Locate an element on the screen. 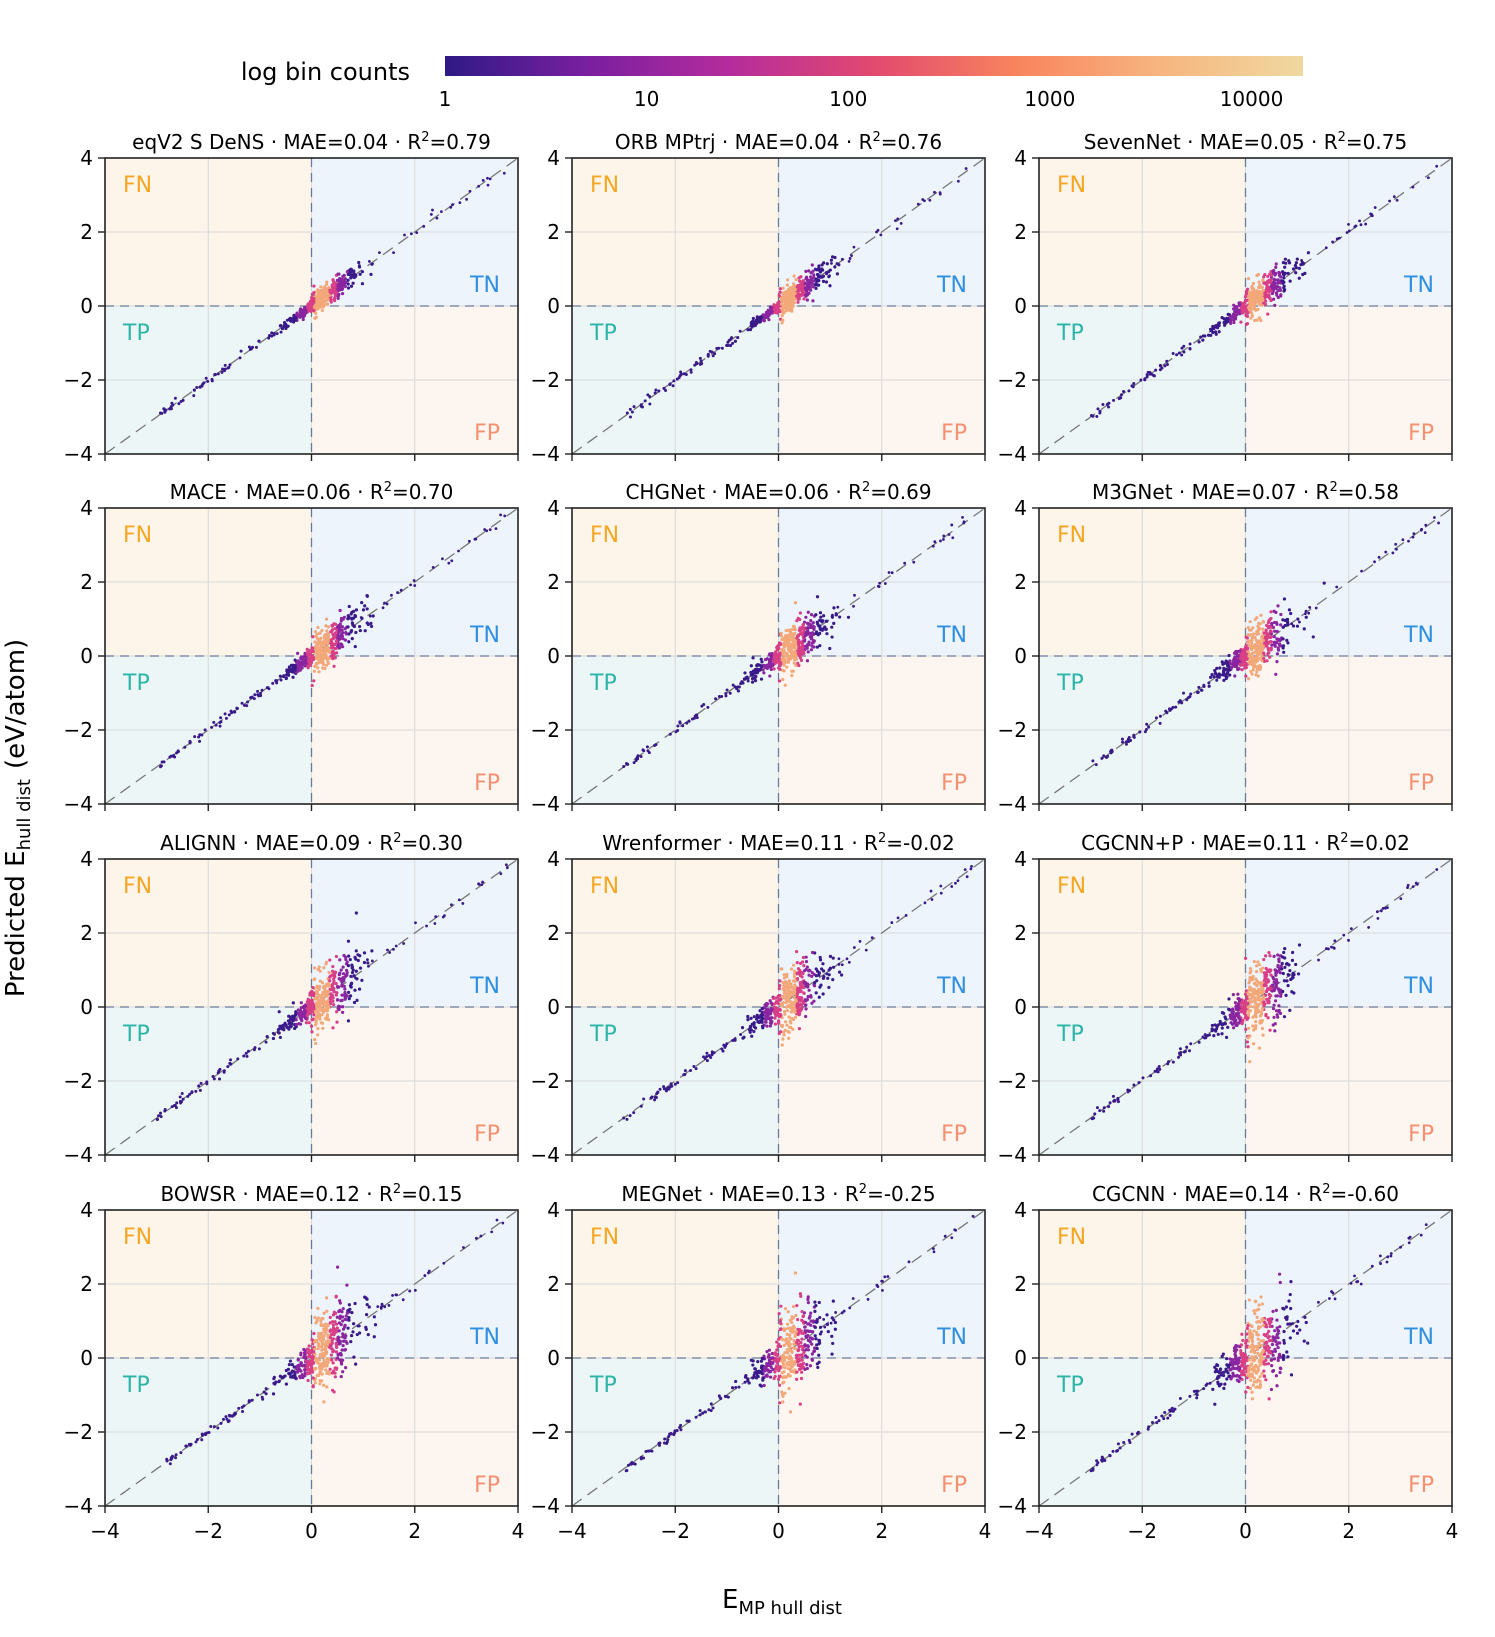  model-name: BOWSR is located at coordinates (199, 1194).